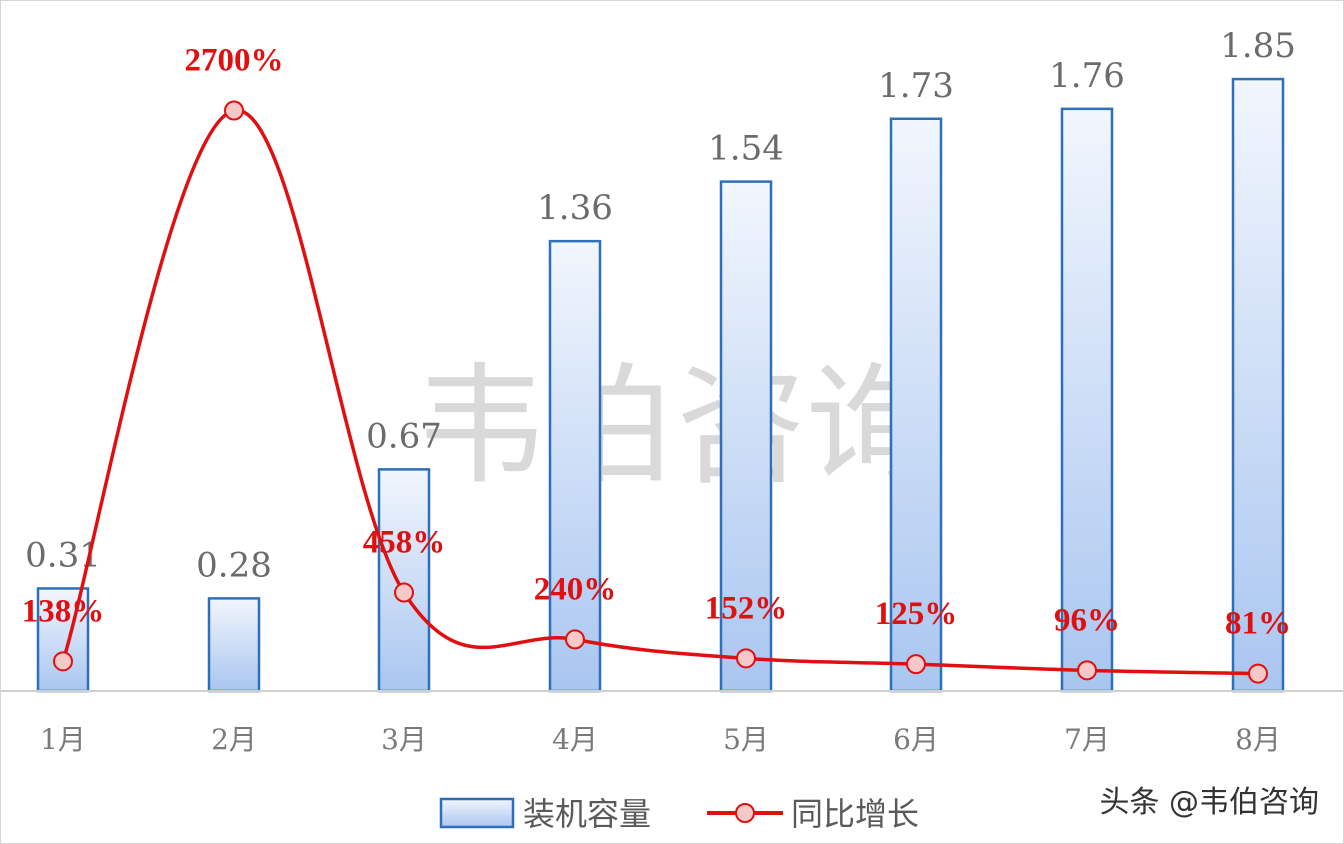 This screenshot has height=844, width=1344. Describe the element at coordinates (676, 426) in the screenshot. I see `watermark: 韦伯咨询` at that location.